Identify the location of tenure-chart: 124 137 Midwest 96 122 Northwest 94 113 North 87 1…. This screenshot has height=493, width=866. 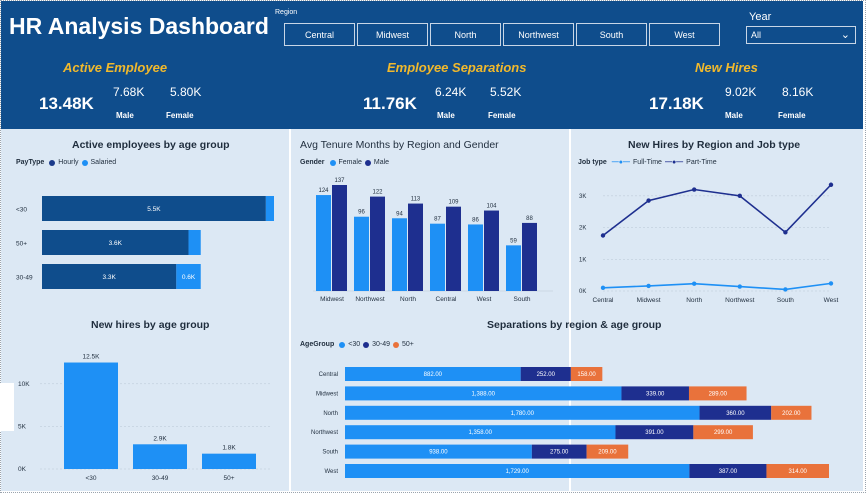
(430, 240).